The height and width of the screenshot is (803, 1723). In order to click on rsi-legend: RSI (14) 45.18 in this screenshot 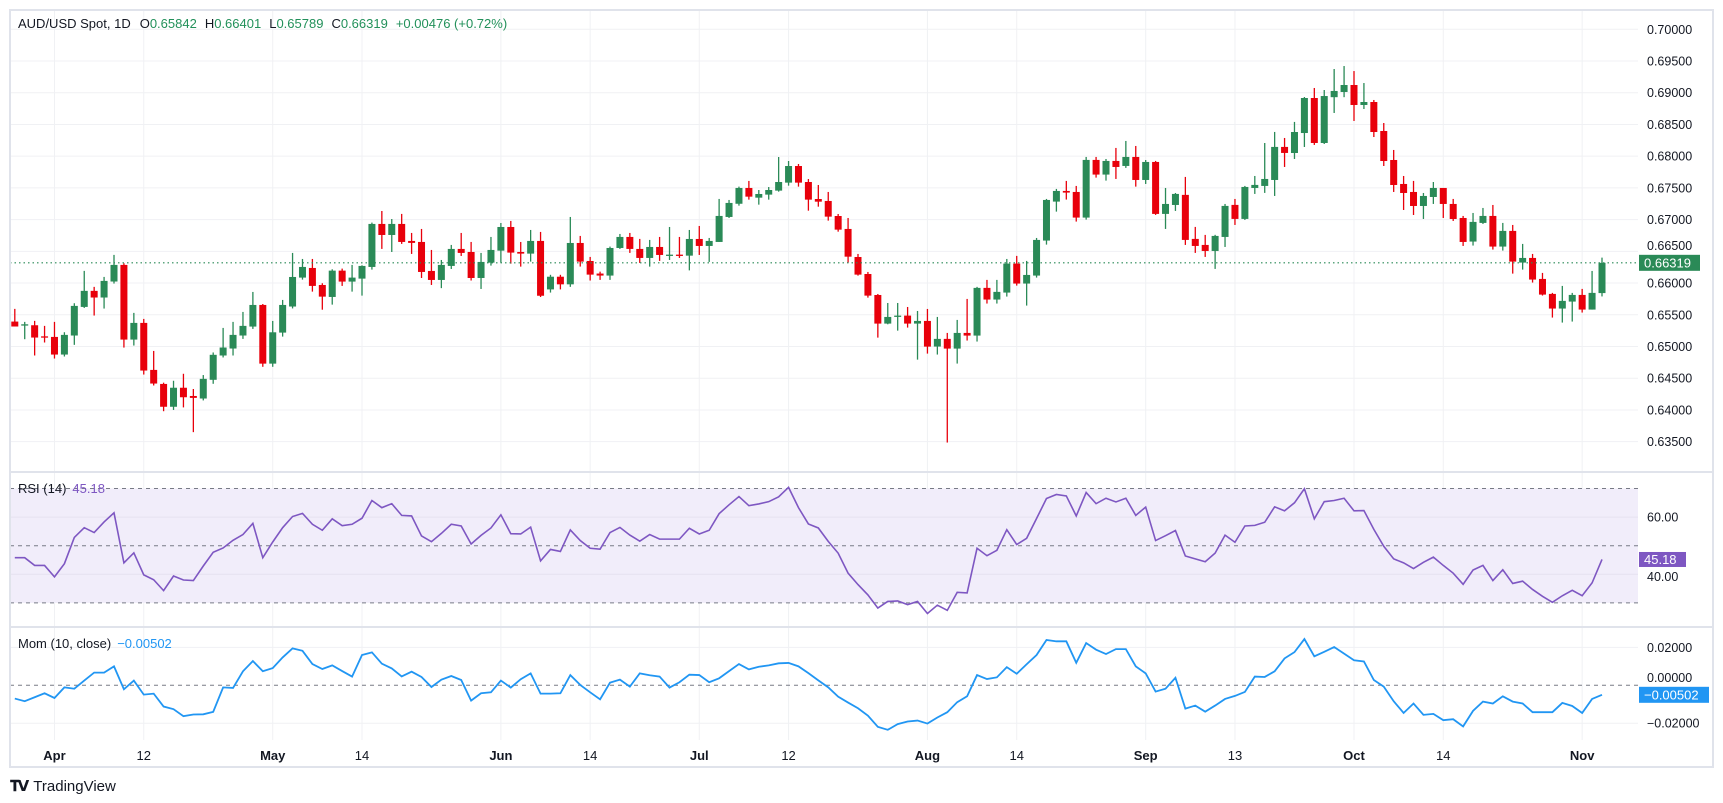, I will do `click(61, 488)`.